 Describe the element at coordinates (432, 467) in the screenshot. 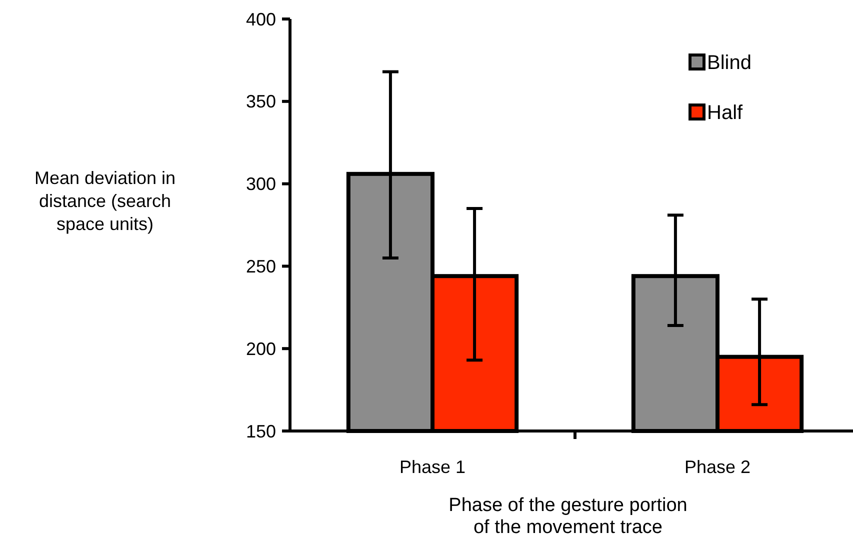

I see `x-tick-label: Phase 1` at that location.